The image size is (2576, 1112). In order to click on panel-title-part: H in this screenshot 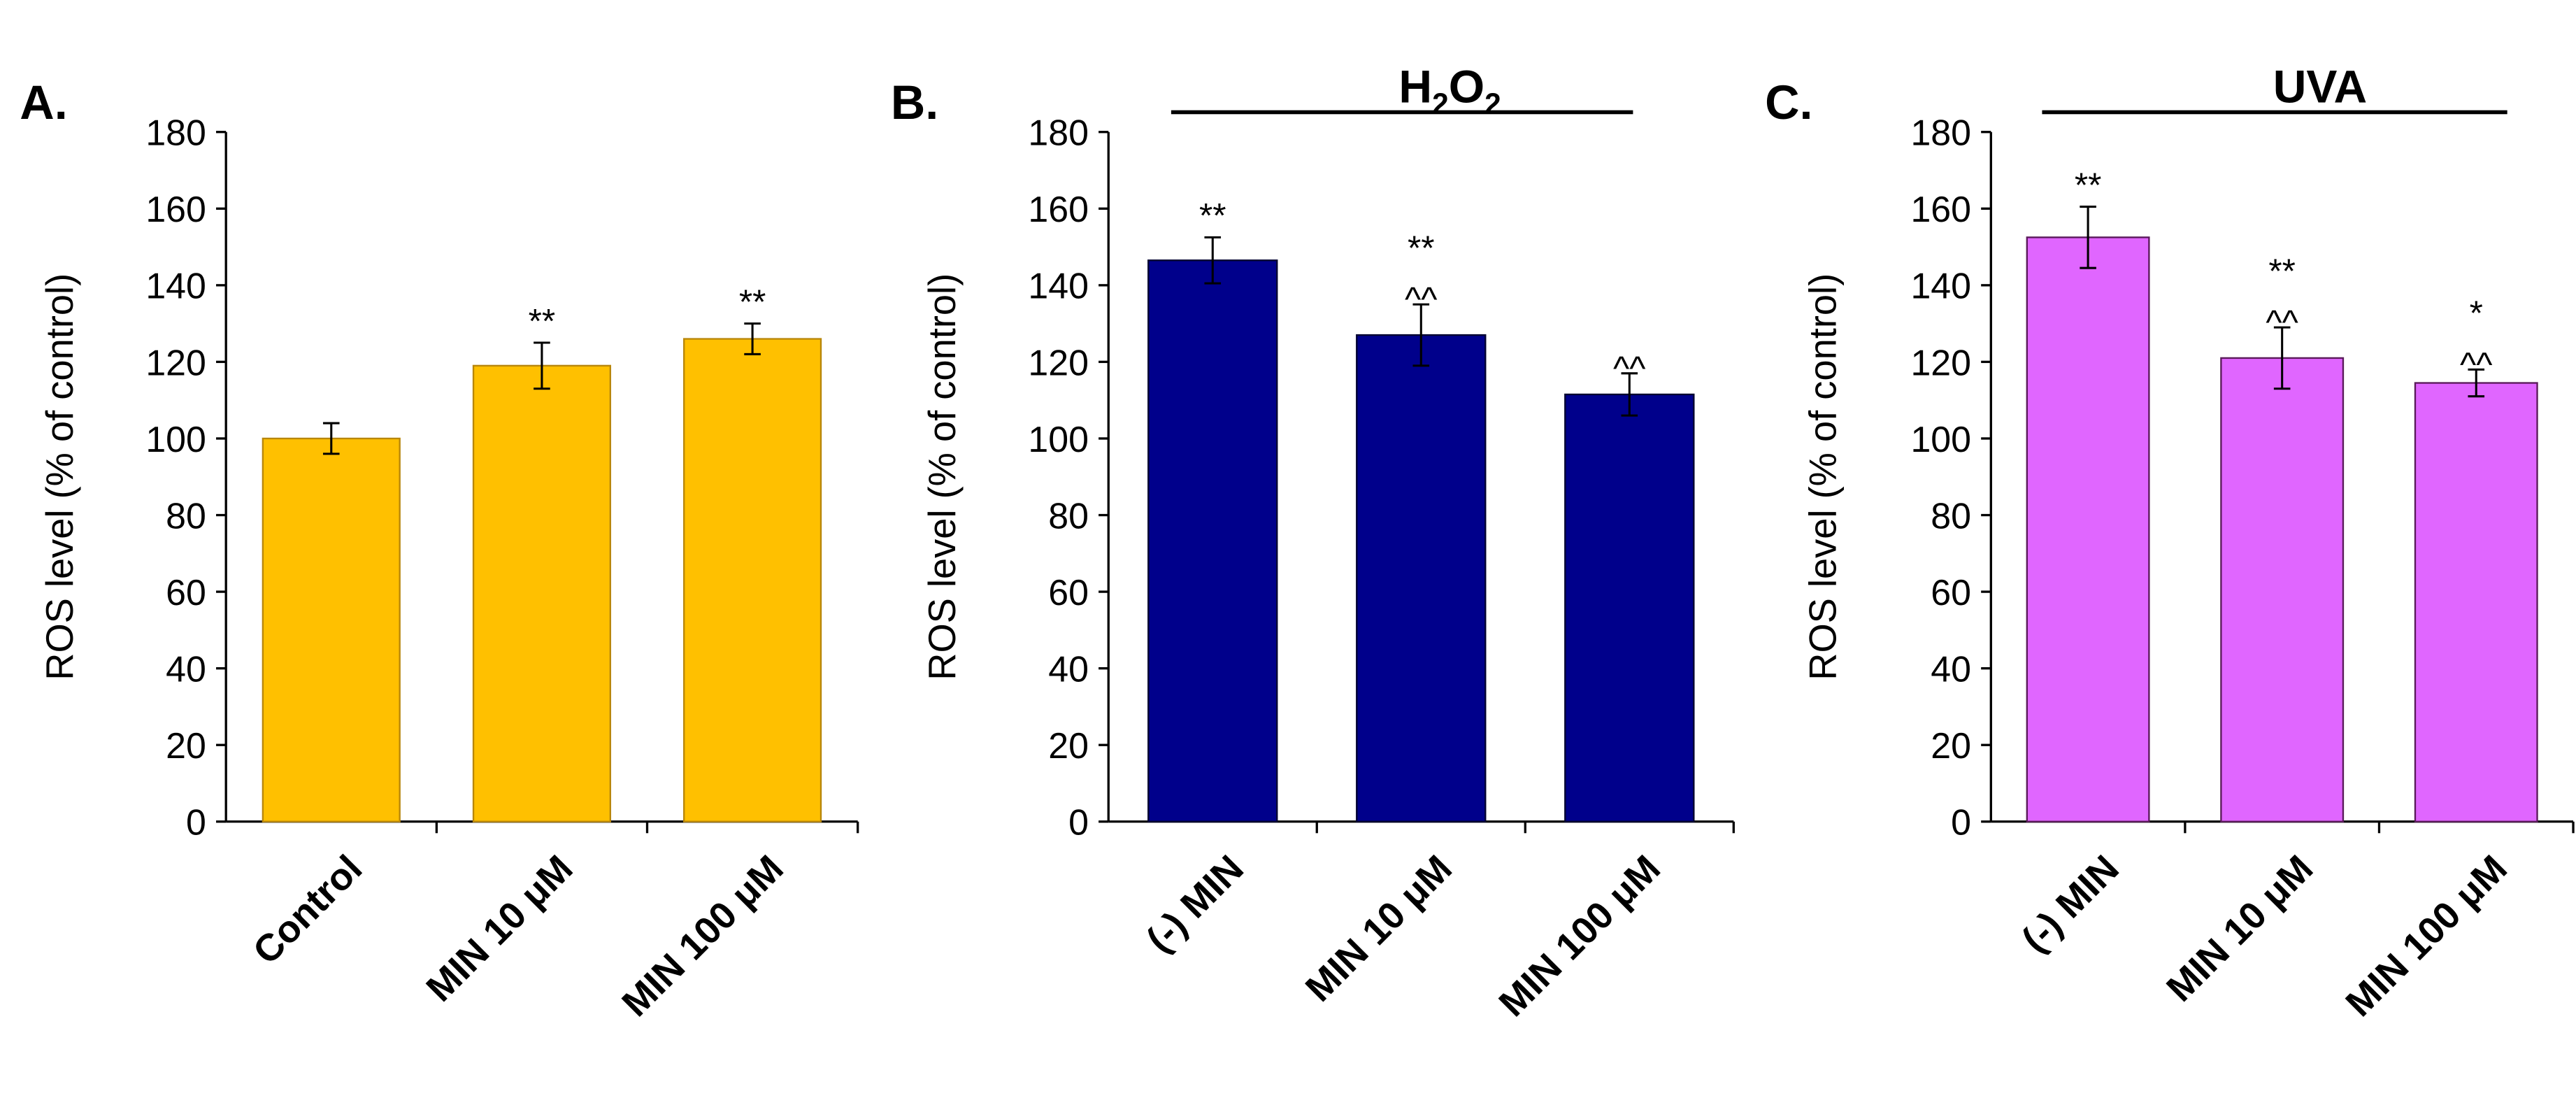, I will do `click(1415, 86)`.